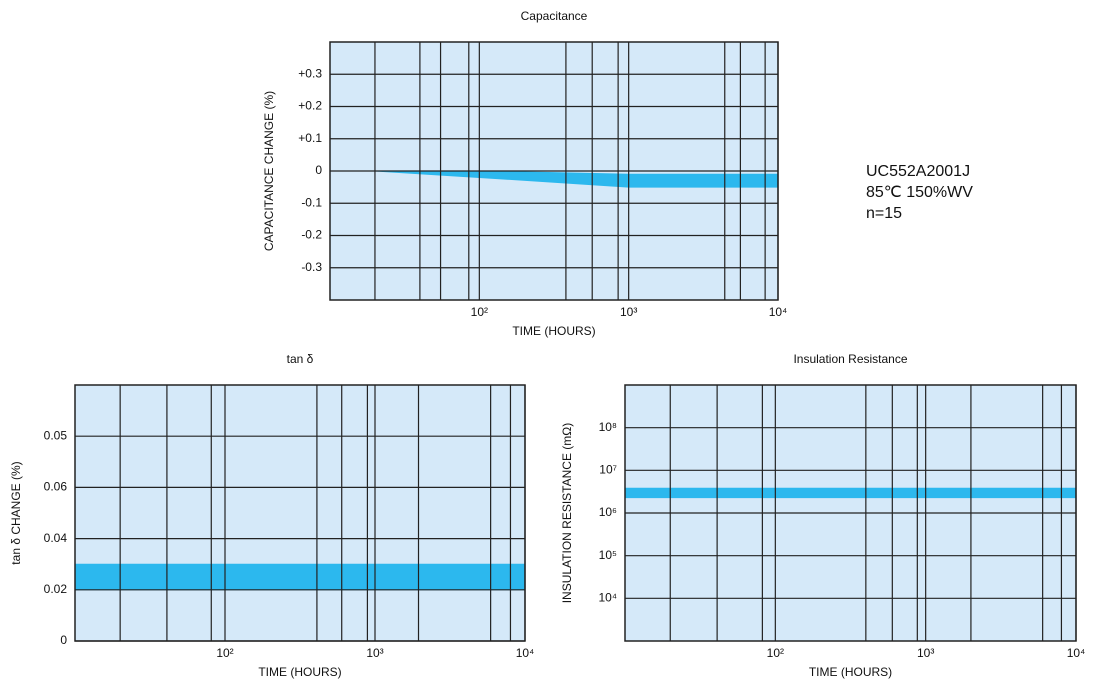 Image resolution: width=1093 pixels, height=686 pixels. I want to click on annotation: n=15, so click(884, 213).